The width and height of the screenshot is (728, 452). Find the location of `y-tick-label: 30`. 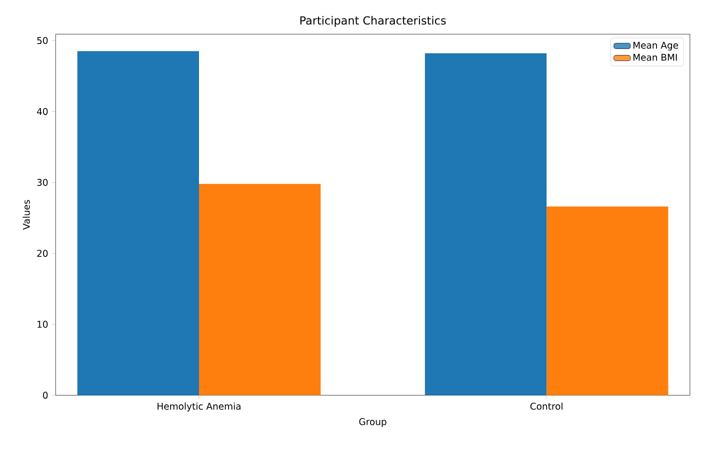

y-tick-label: 30 is located at coordinates (42, 182).